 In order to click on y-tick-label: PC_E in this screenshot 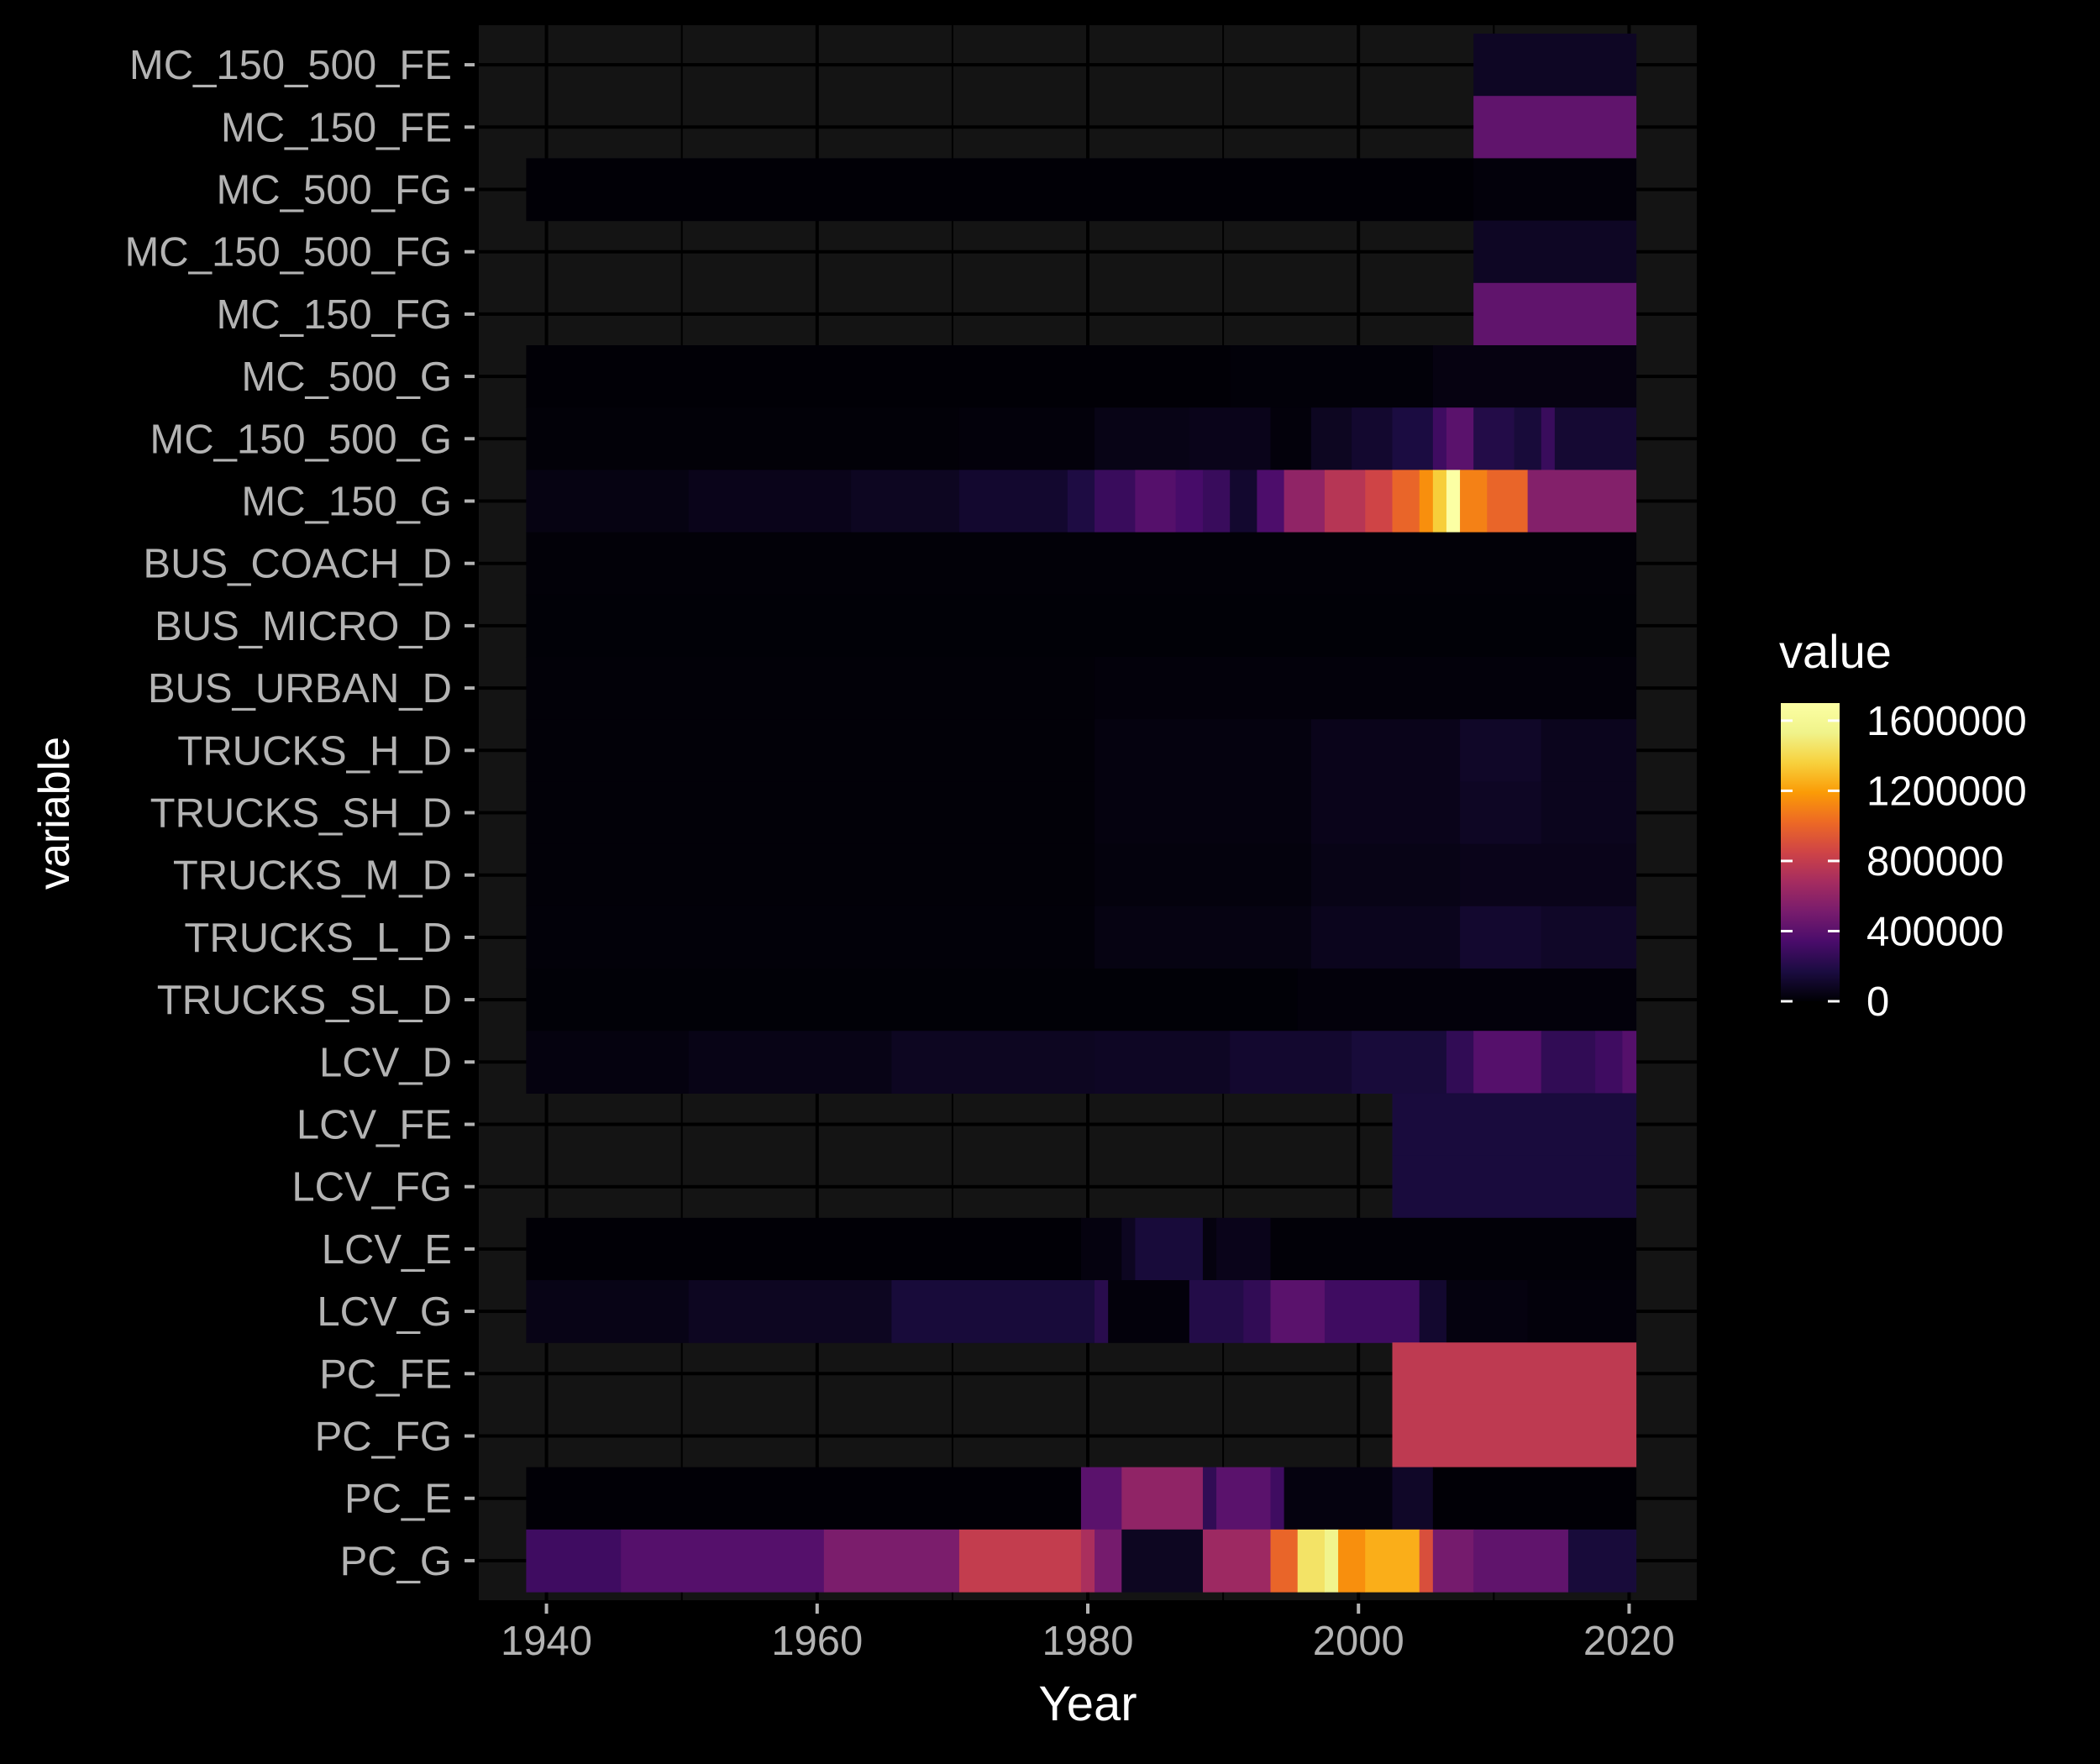, I will do `click(398, 1499)`.